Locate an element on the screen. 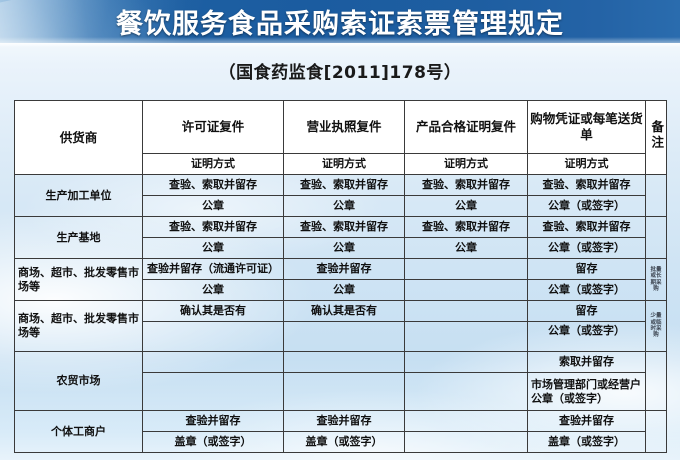  table-subheader-row: 证明方式 证明方式 证明方式 证明方式 is located at coordinates (341, 164).